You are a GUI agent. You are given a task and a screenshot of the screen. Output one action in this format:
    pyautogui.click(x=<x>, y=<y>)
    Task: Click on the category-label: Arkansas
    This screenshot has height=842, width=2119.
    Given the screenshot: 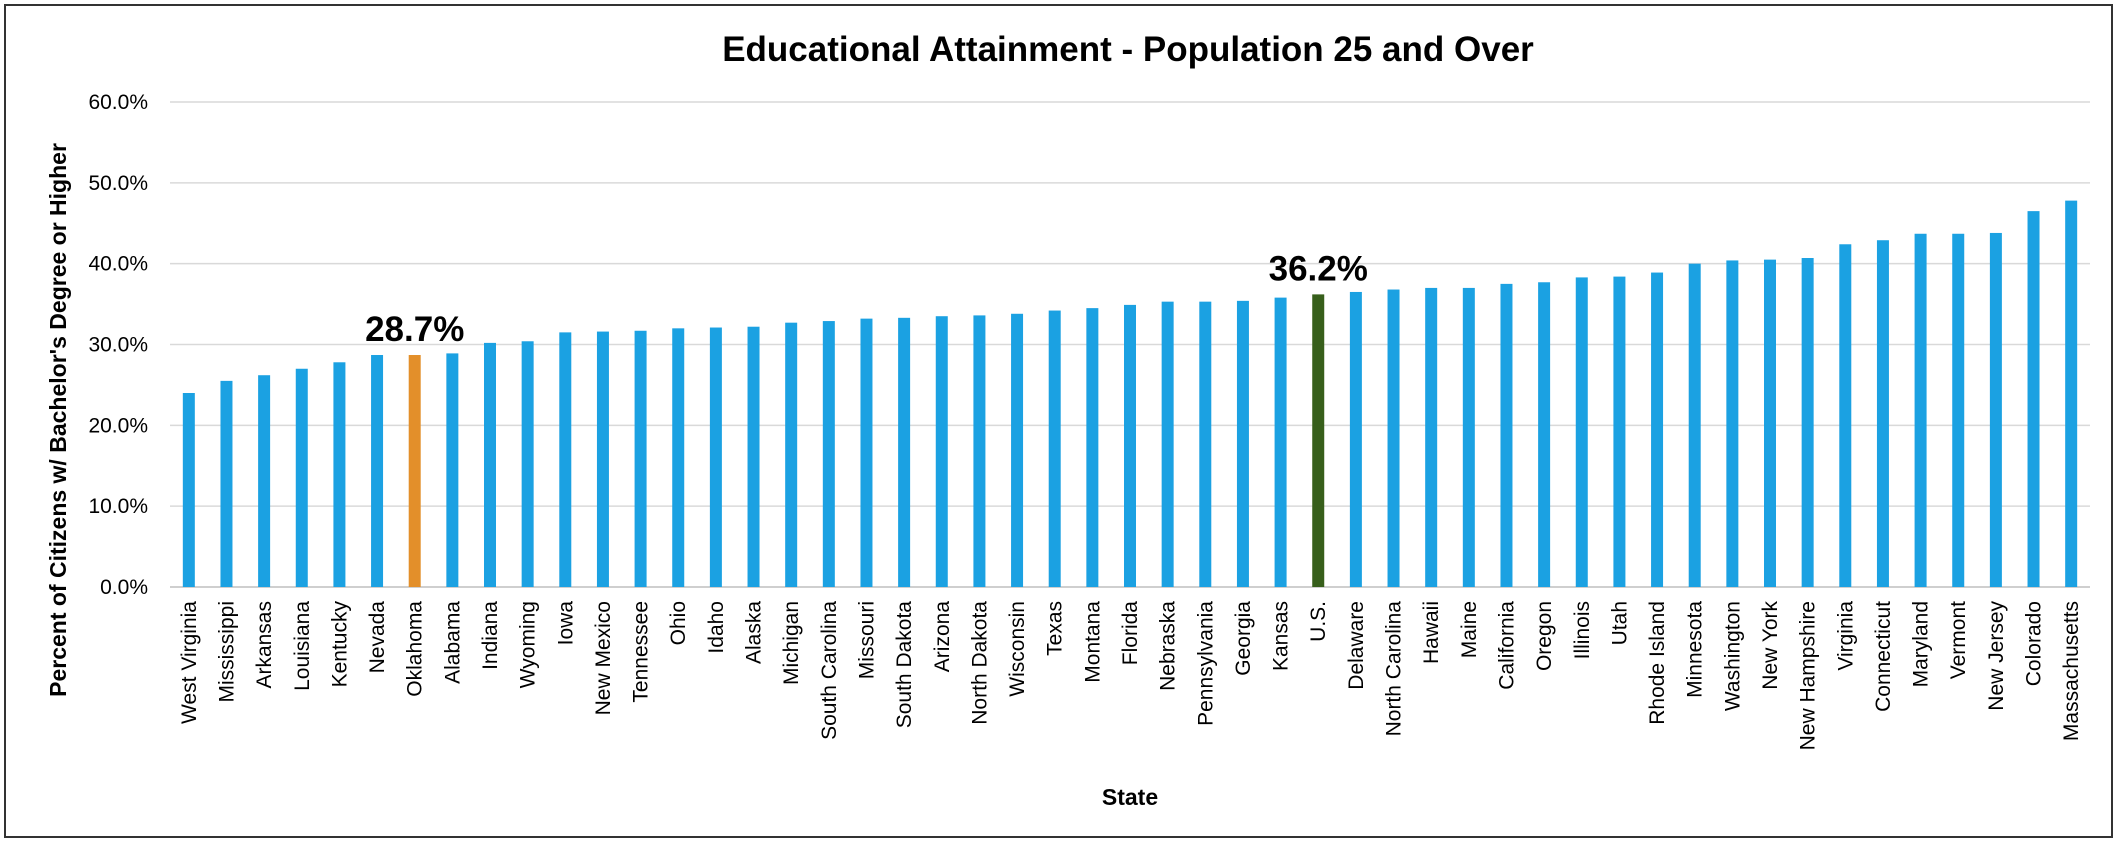 What is the action you would take?
    pyautogui.click(x=264, y=645)
    